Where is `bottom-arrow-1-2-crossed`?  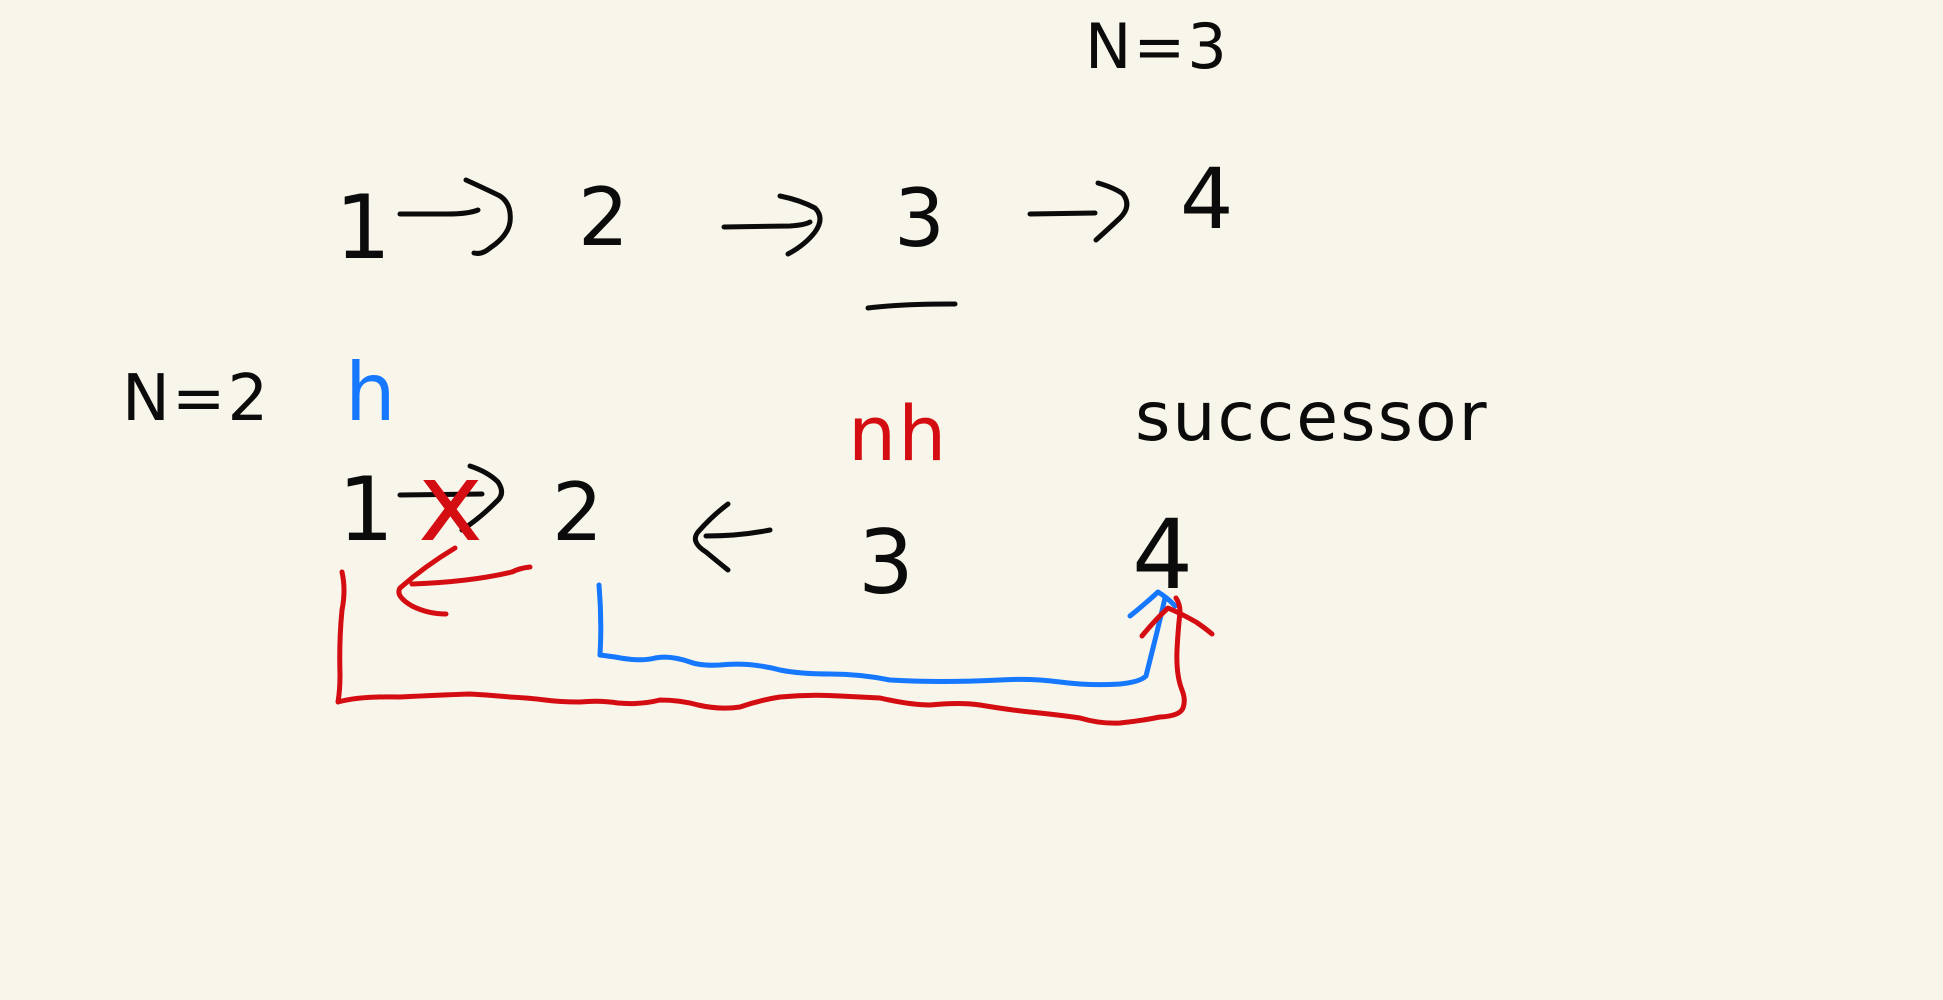
bottom-arrow-1-2-crossed is located at coordinates (450, 498).